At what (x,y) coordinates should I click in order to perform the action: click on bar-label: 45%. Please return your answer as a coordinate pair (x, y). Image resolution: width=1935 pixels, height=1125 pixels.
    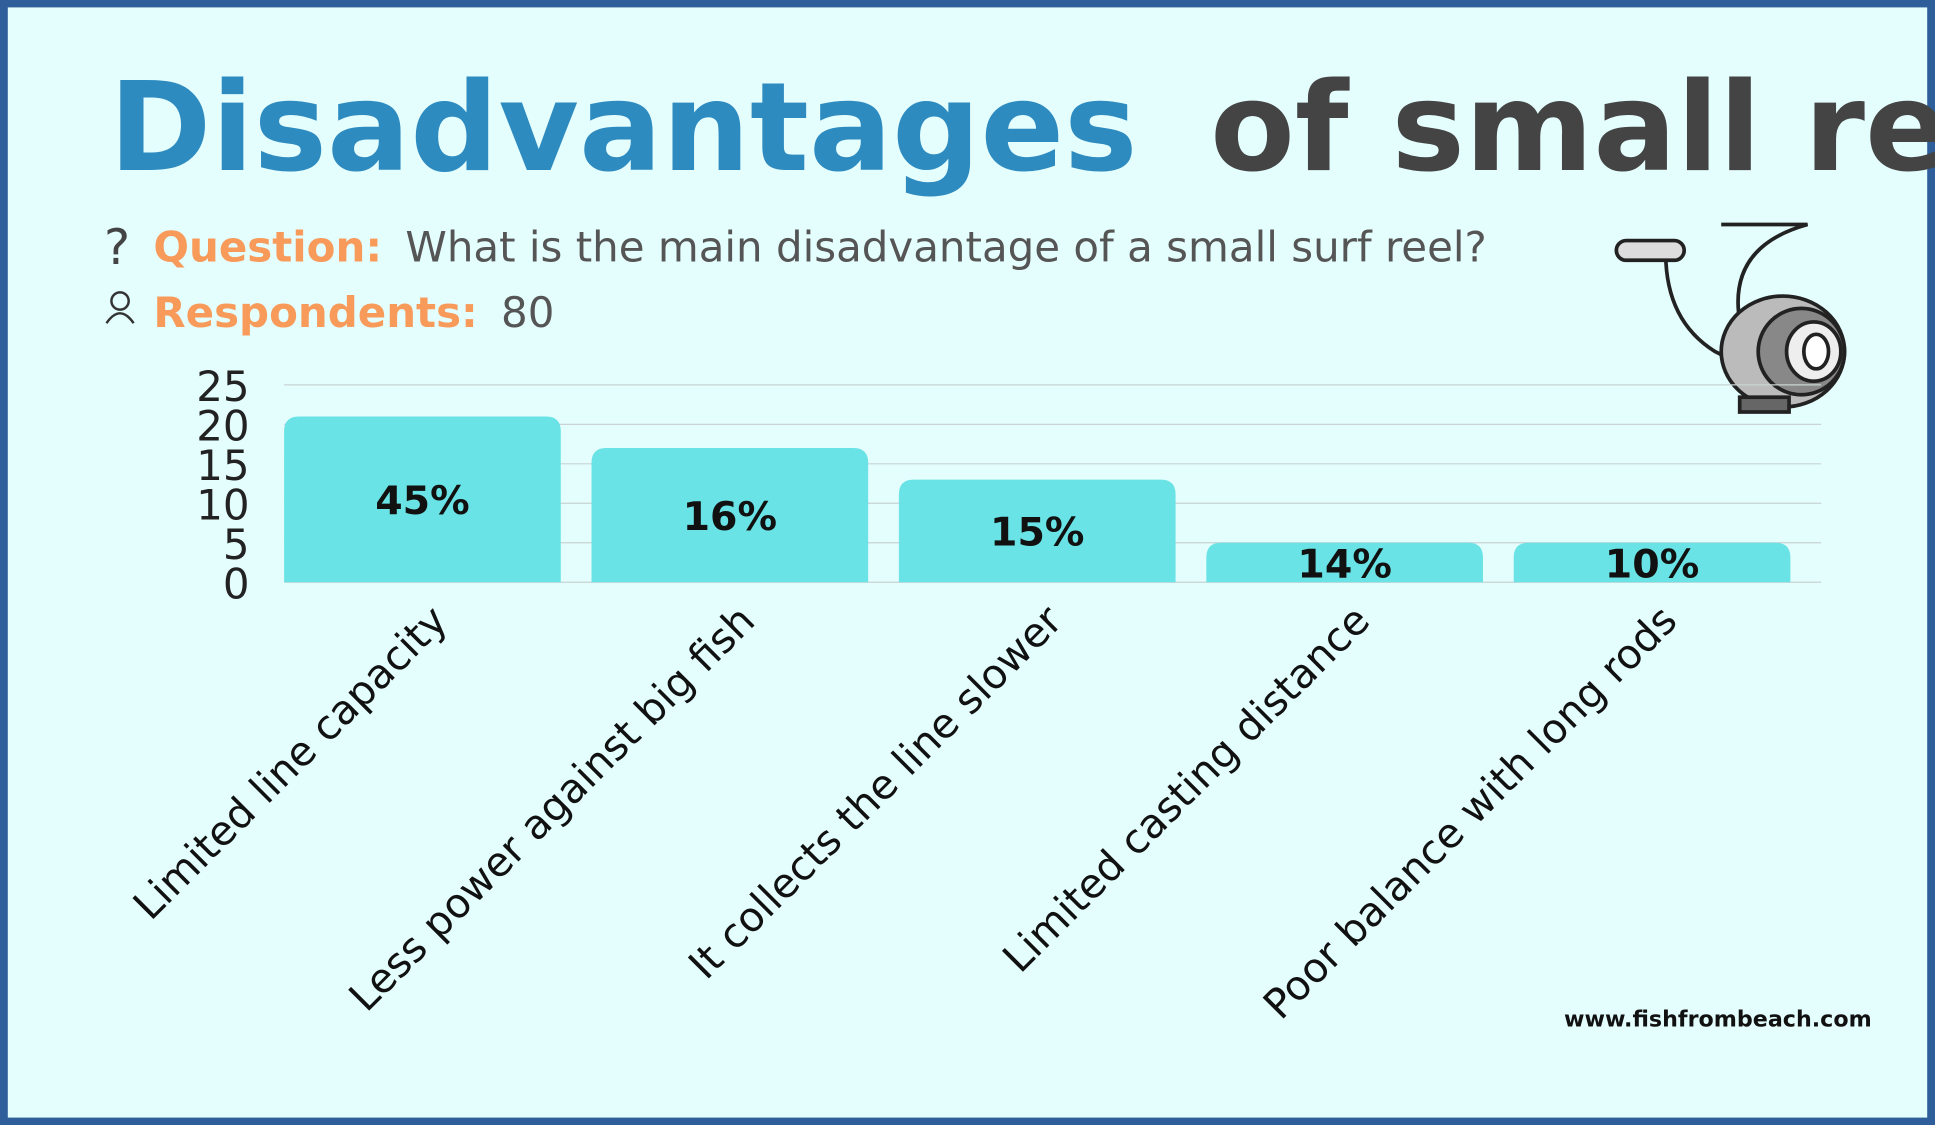
    Looking at the image, I should click on (422, 501).